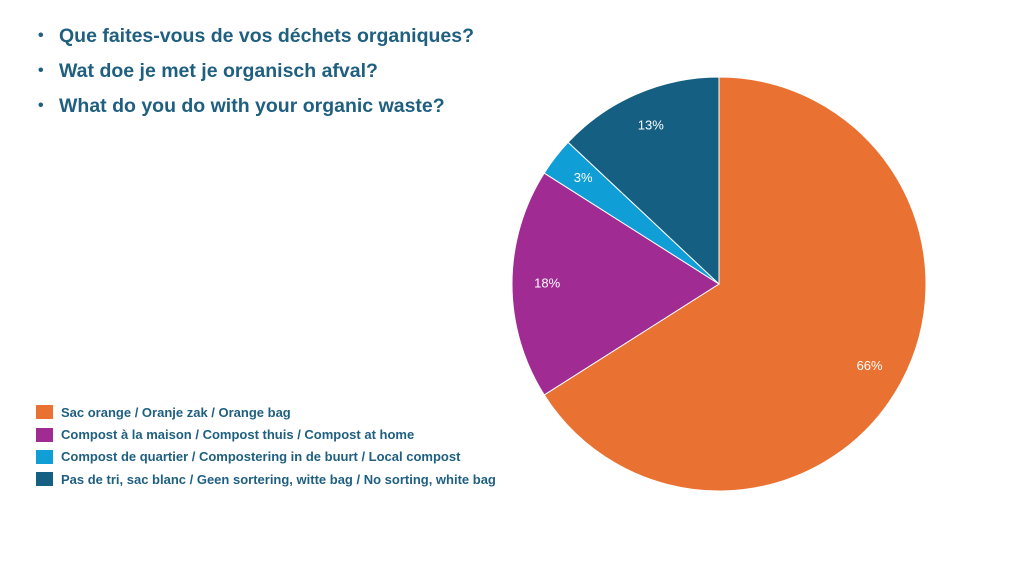 This screenshot has height=576, width=1024. What do you see at coordinates (547, 282) in the screenshot?
I see `slice-data-label: 18%` at bounding box center [547, 282].